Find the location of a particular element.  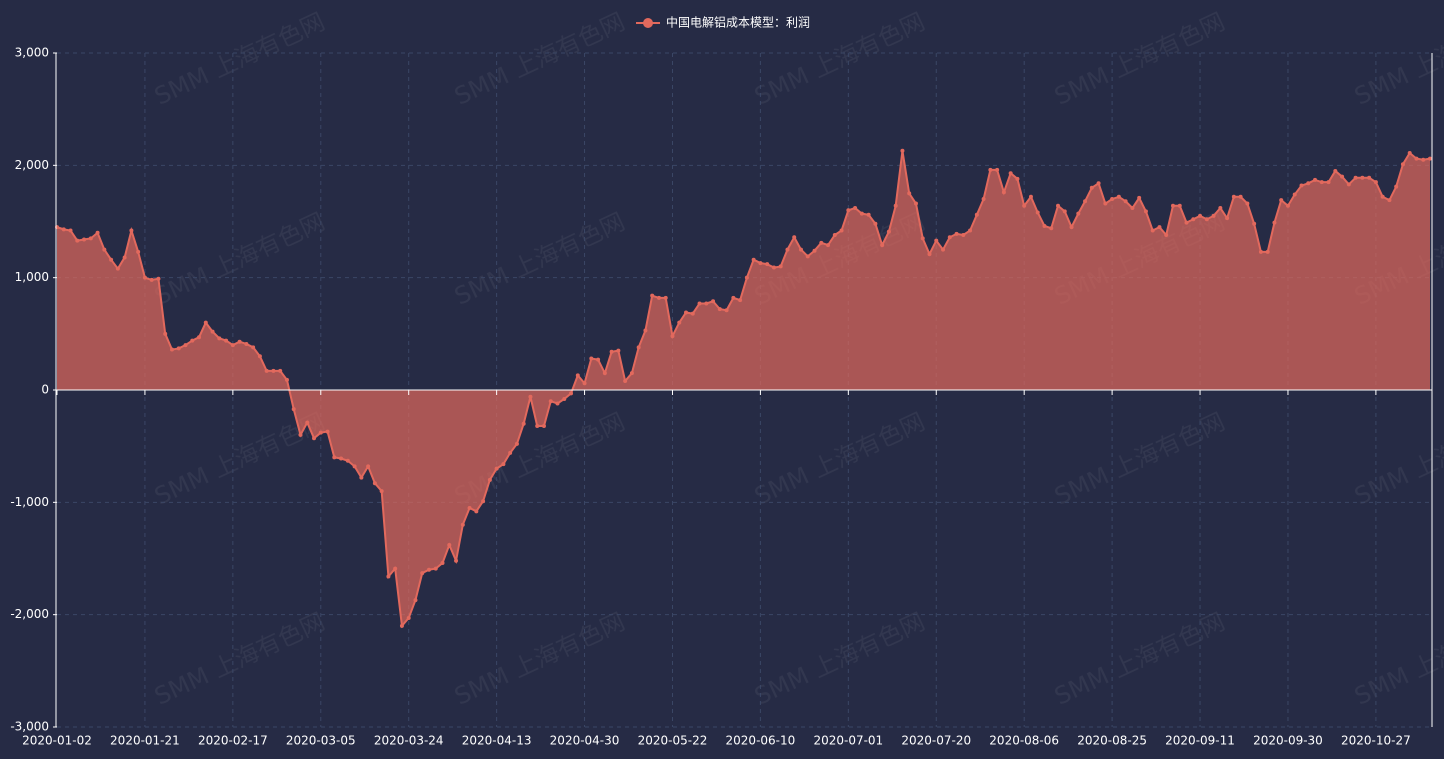

x-tick-label: 2020-04-13 is located at coordinates (497, 741).